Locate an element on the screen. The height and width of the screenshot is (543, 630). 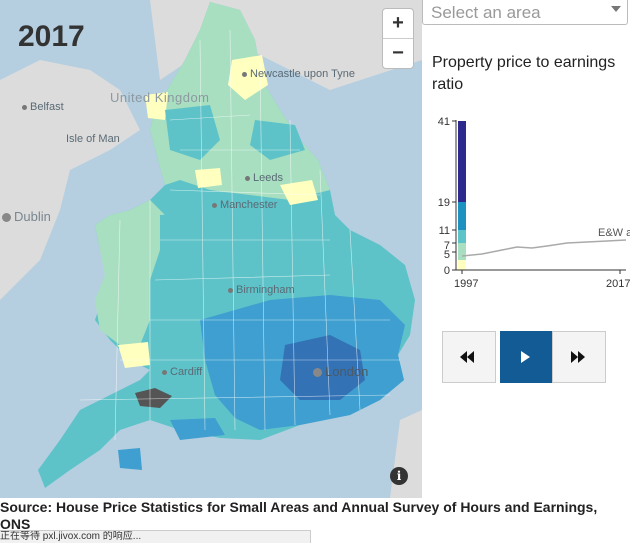
legend-title: Property price to earnings ratio is located at coordinates (524, 73).